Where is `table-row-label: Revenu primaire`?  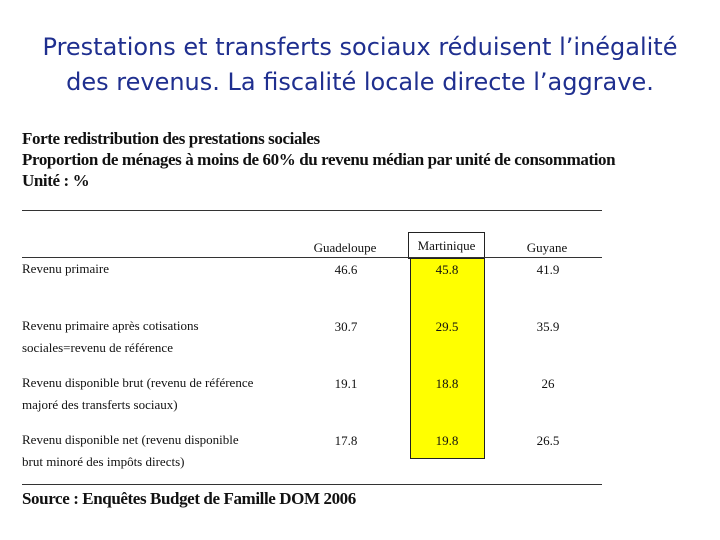 table-row-label: Revenu primaire is located at coordinates (65, 268).